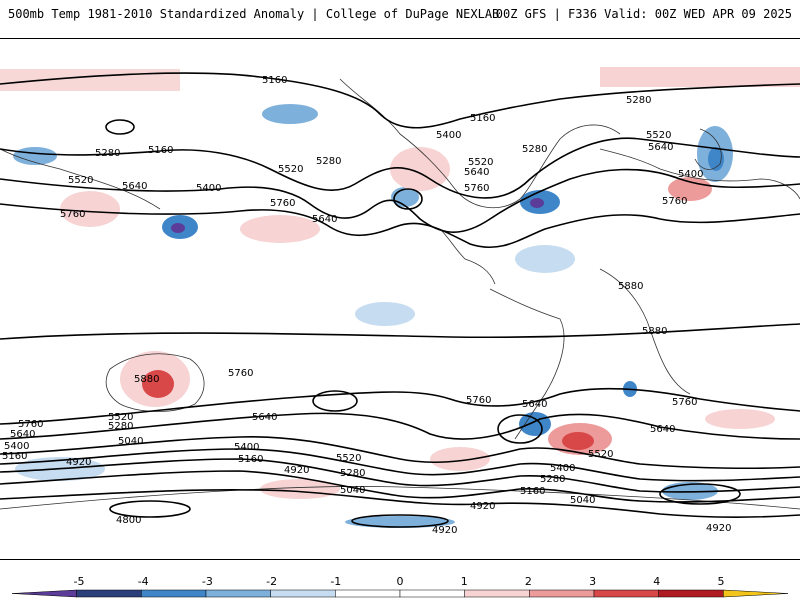  I want to click on contour-5640-south, so click(400, 426).